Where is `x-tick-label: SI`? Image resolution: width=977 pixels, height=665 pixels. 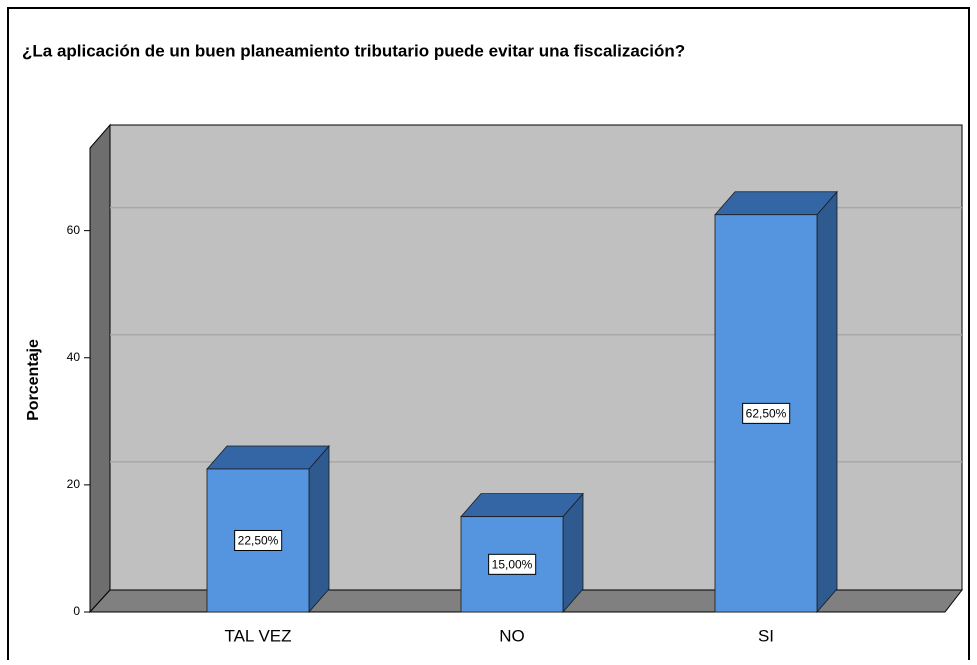 x-tick-label: SI is located at coordinates (766, 635).